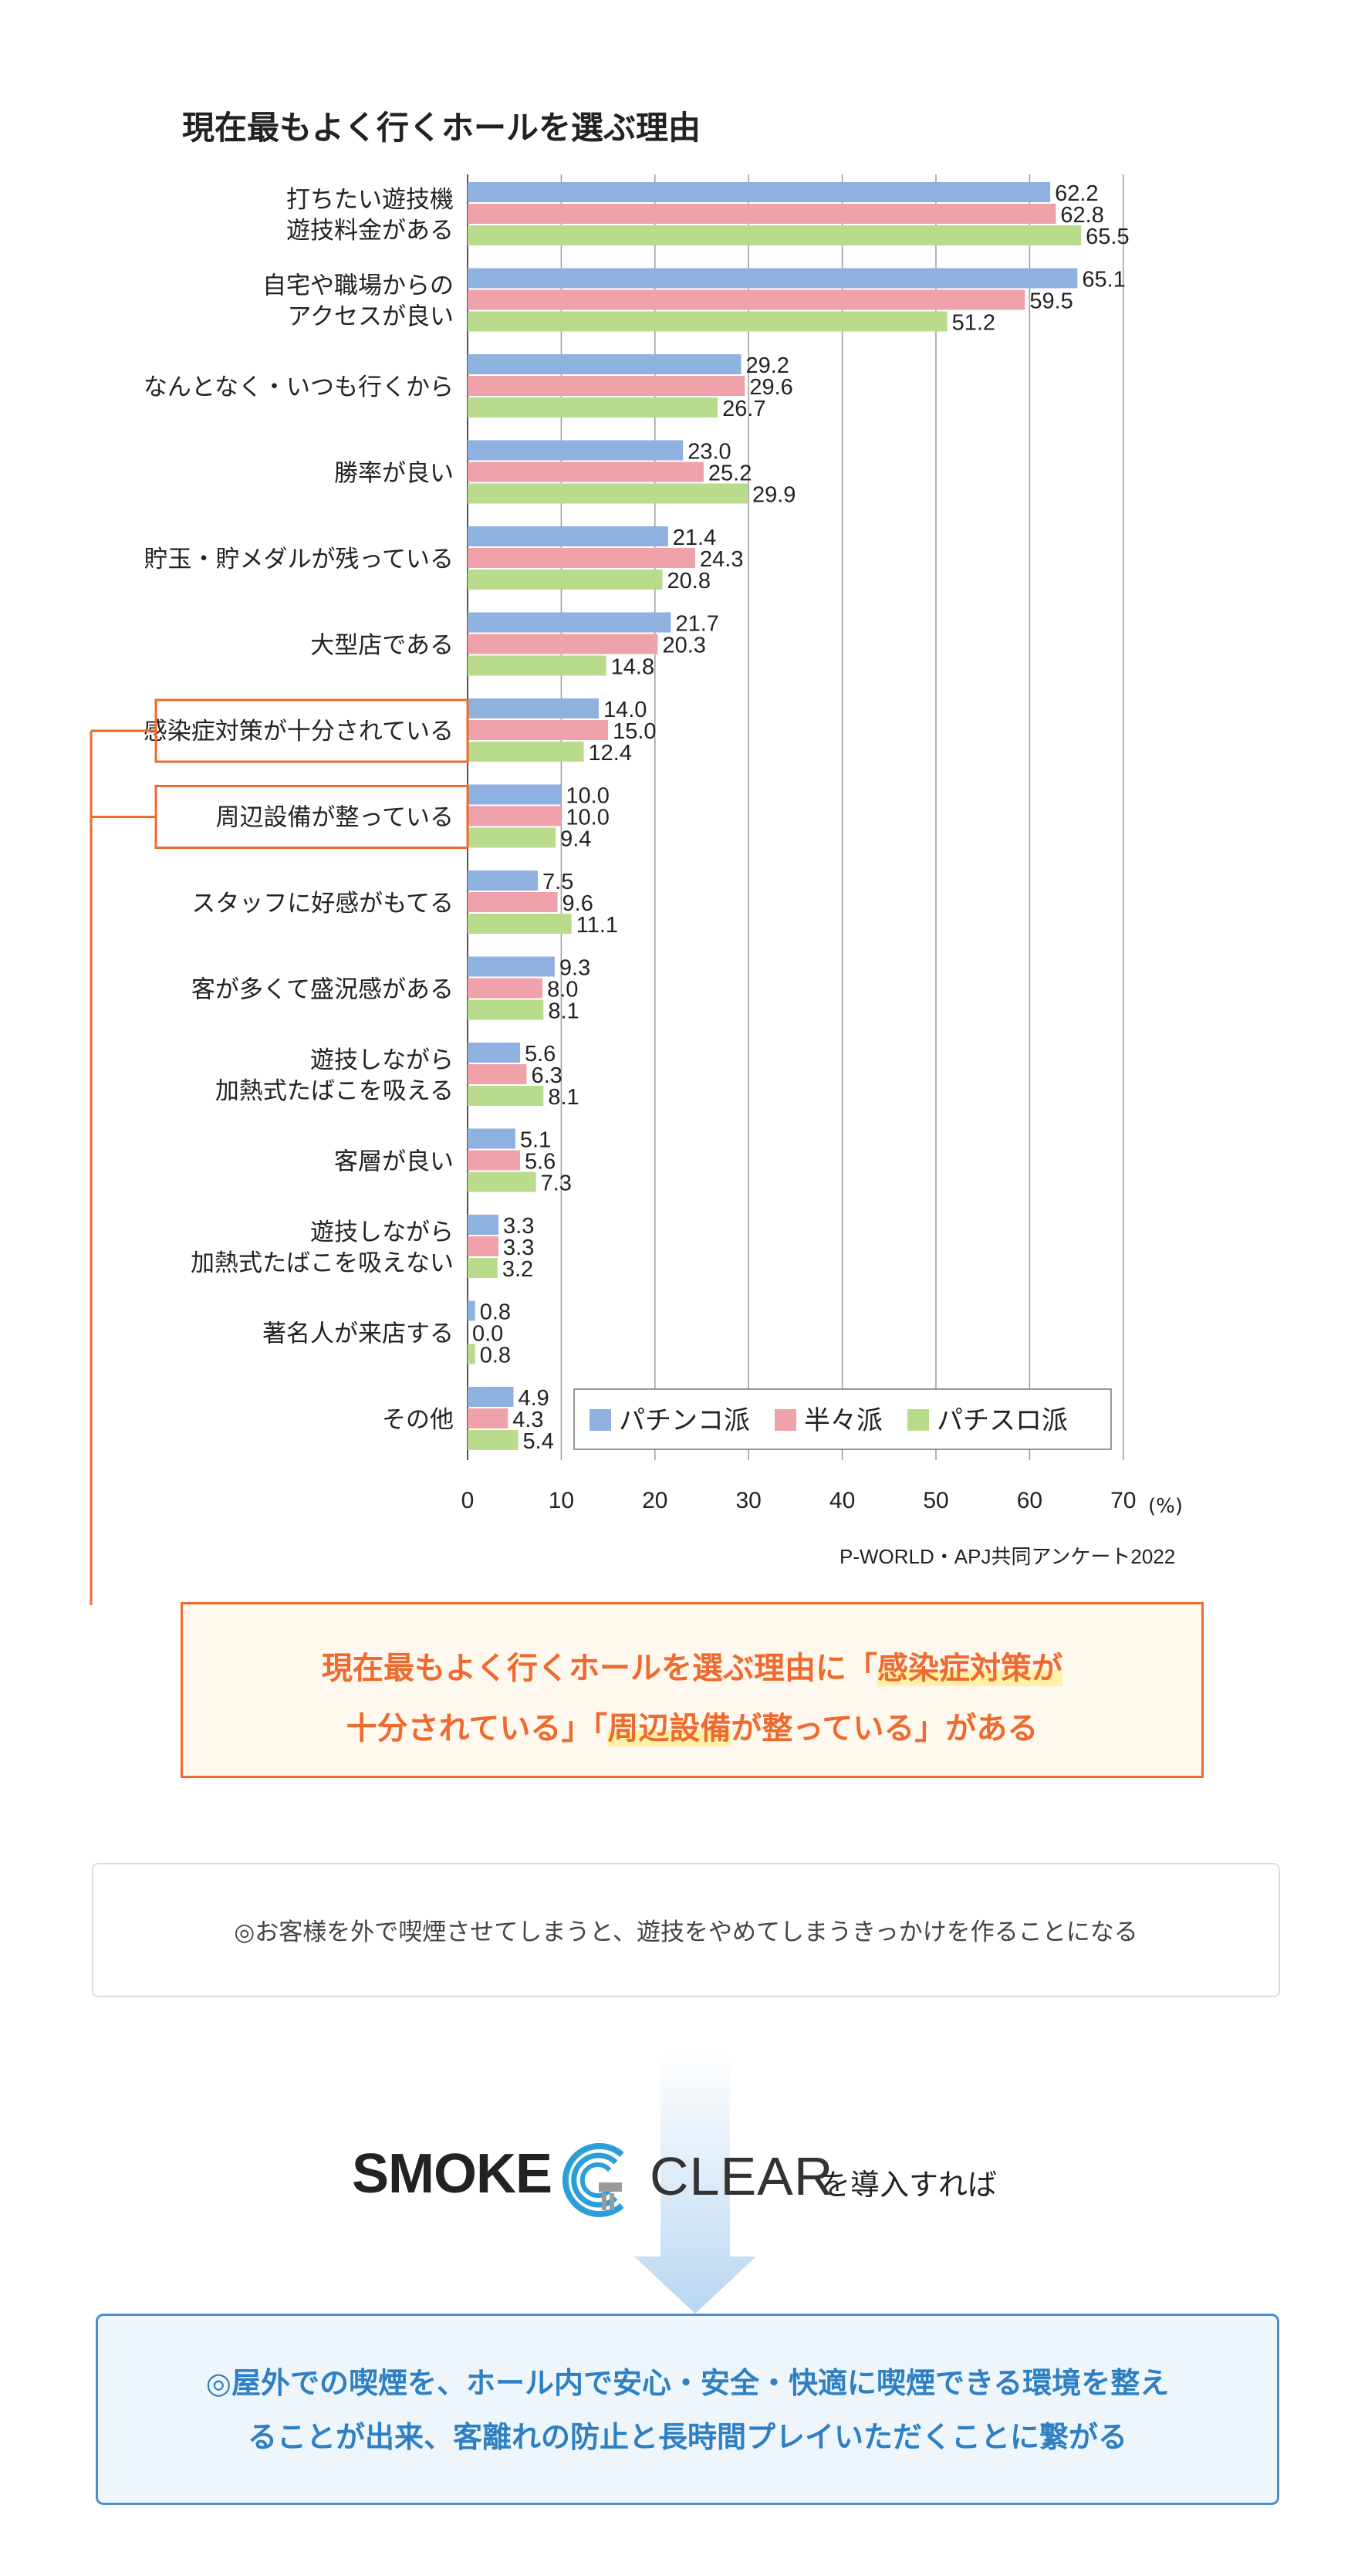 This screenshot has width=1358, height=2576. Describe the element at coordinates (535, 1140) in the screenshot. I see `value-label: 5.1` at that location.